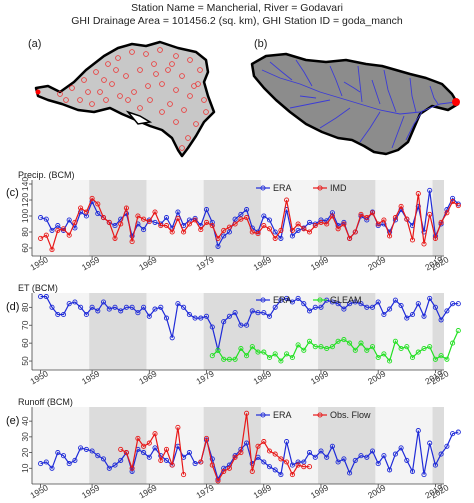 The image size is (474, 503). What do you see at coordinates (25, 343) in the screenshot?
I see `y-tick-label: 60` at bounding box center [25, 343].